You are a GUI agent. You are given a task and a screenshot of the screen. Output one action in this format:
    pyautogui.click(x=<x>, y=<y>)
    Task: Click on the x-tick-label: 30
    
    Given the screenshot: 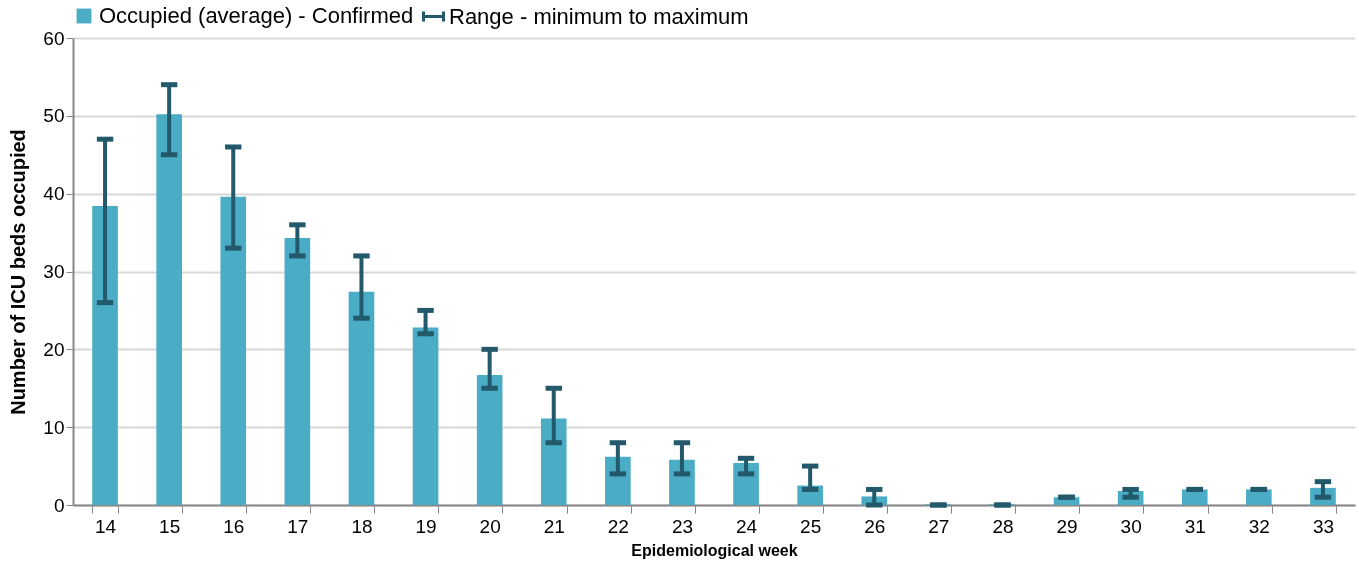 What is the action you would take?
    pyautogui.click(x=1131, y=526)
    